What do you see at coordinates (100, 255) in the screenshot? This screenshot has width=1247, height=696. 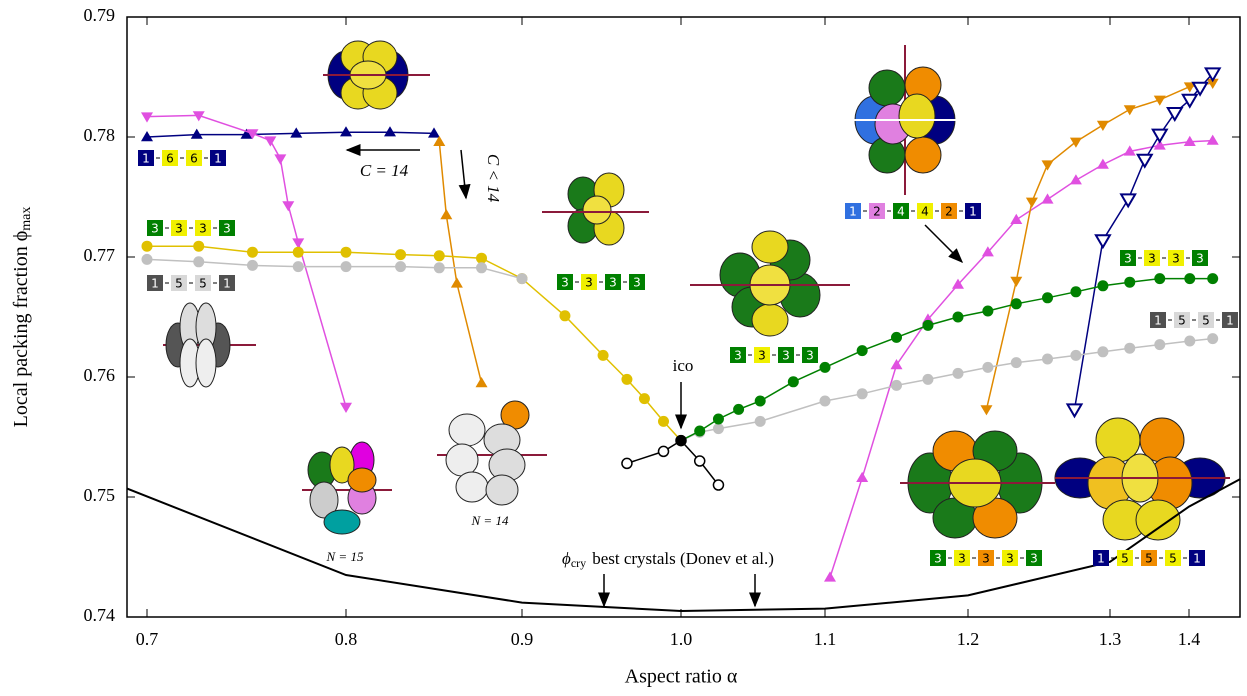 I see `y-tick-label: 0.77` at bounding box center [100, 255].